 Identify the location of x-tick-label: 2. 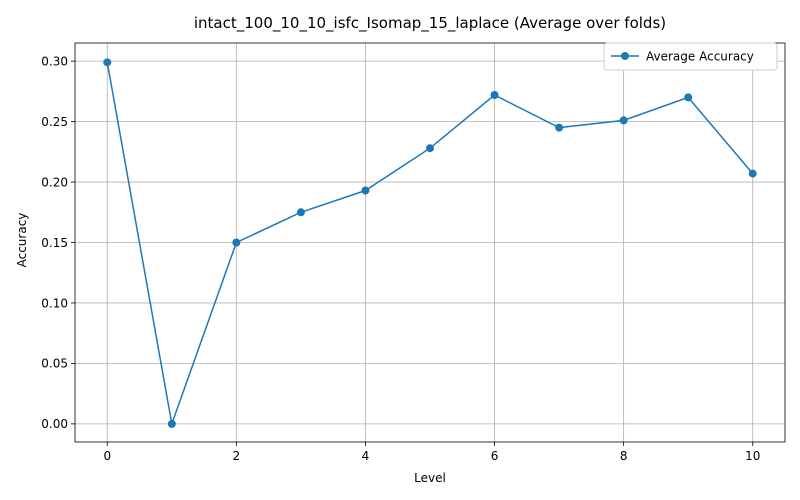
(237, 456).